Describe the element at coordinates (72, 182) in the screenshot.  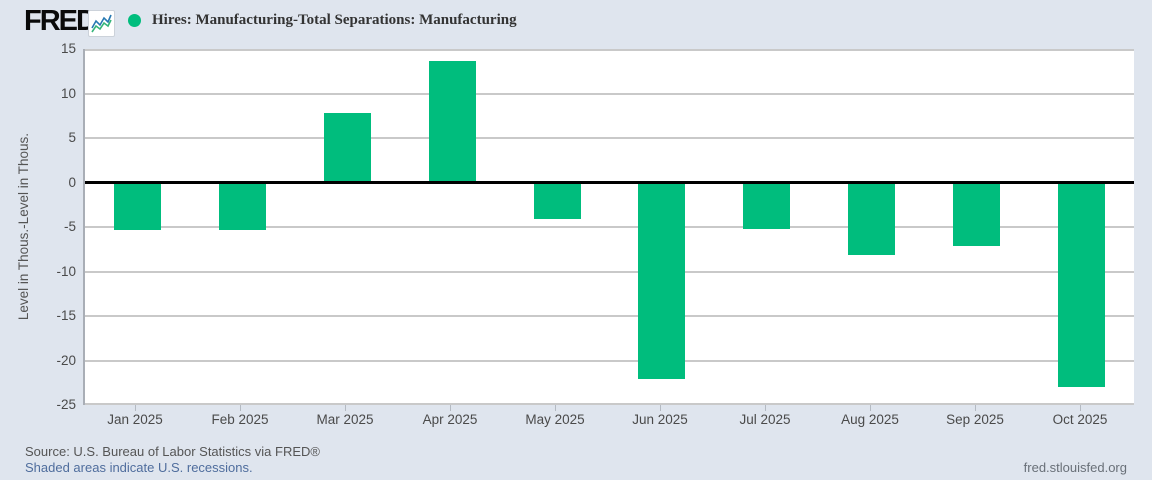
I see `y-tick-label-0: 0` at that location.